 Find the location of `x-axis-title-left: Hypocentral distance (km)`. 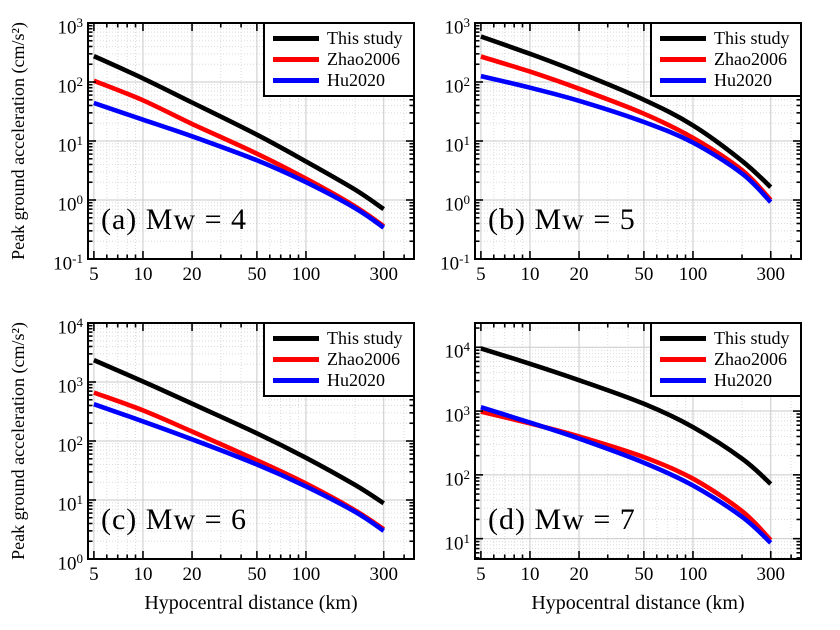

x-axis-title-left: Hypocentral distance (km) is located at coordinates (251, 603).